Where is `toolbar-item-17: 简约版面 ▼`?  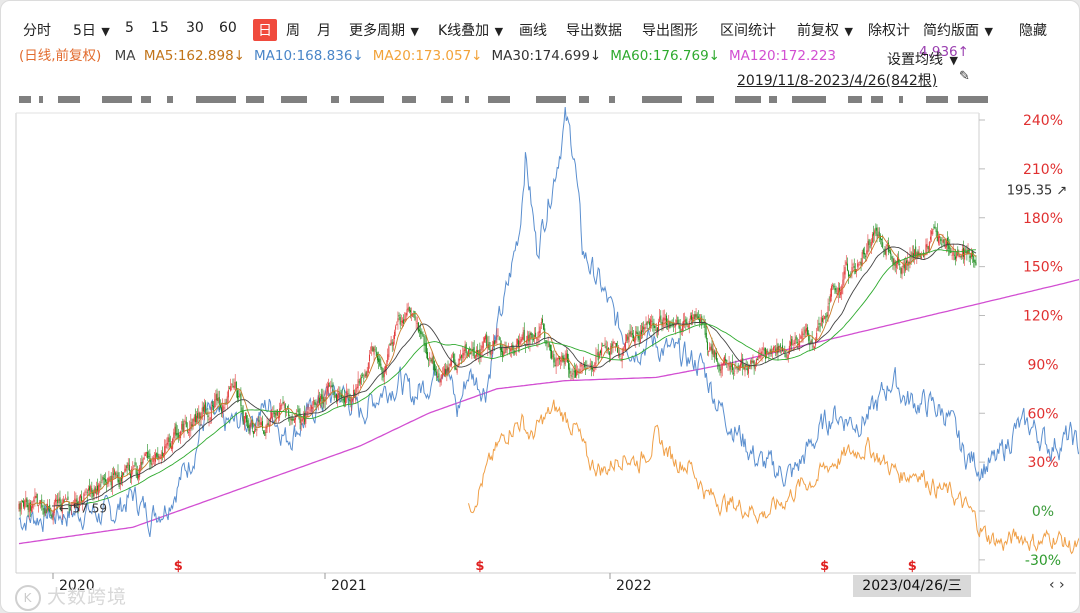
toolbar-item-17: 简约版面 ▼ is located at coordinates (958, 30).